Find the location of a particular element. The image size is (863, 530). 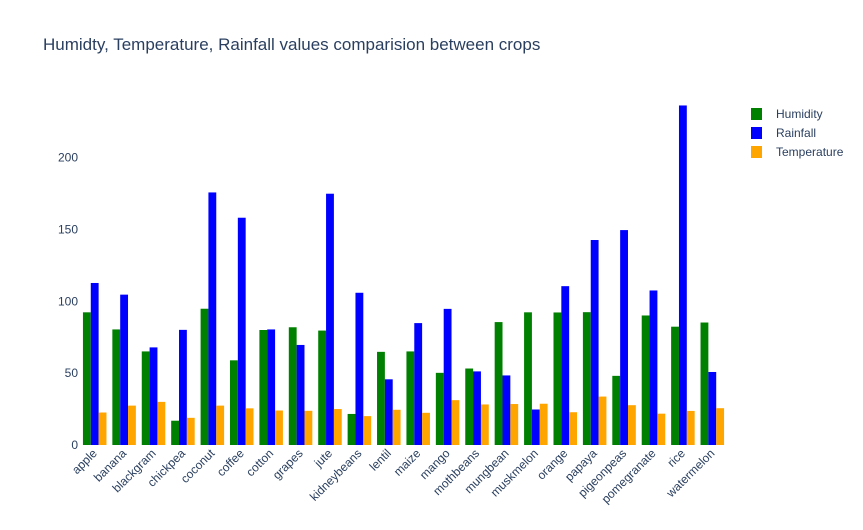

legend-label: Humidity is located at coordinates (799, 114).